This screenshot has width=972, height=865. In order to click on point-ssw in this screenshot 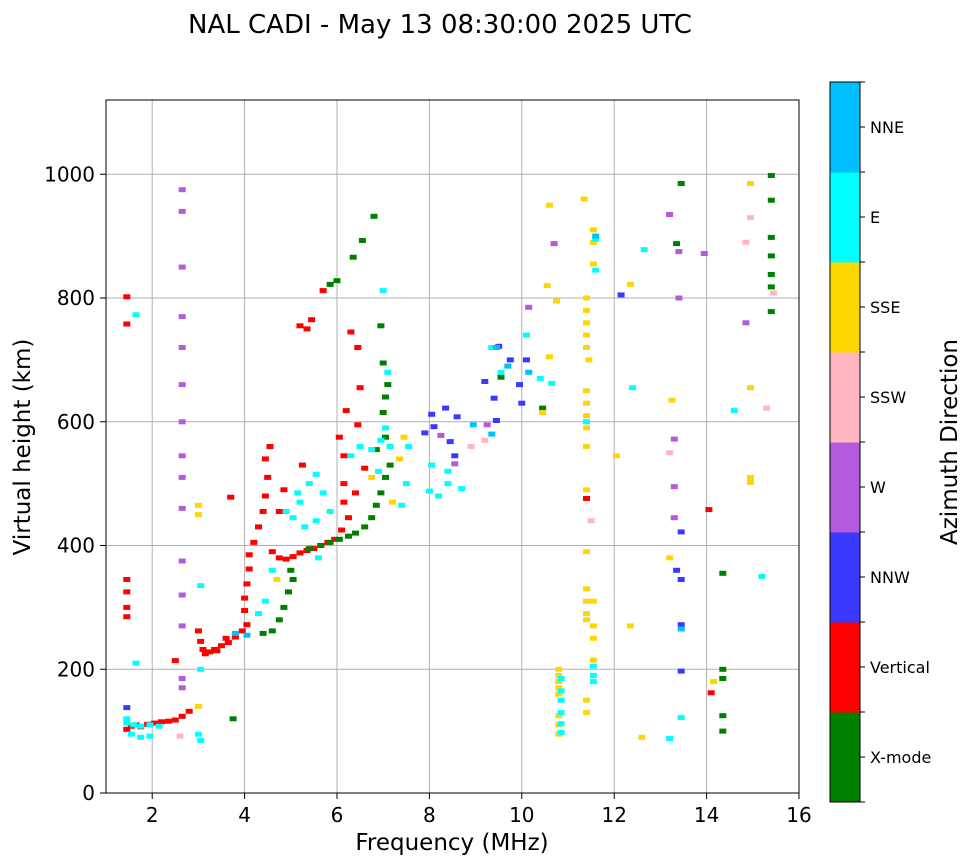, I will do `click(471, 446)`.